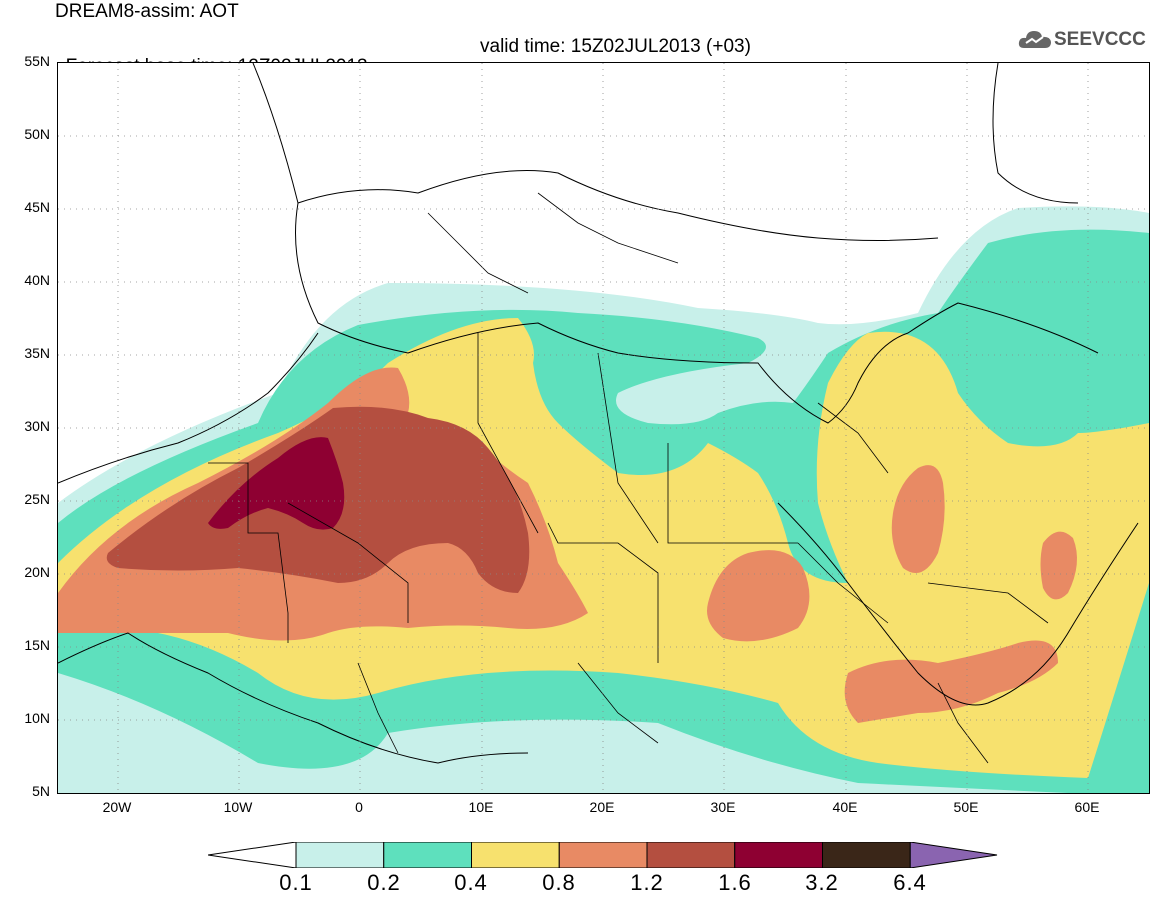 This screenshot has height=905, width=1165. I want to click on lat-label-55n: 55N, so click(37, 61).